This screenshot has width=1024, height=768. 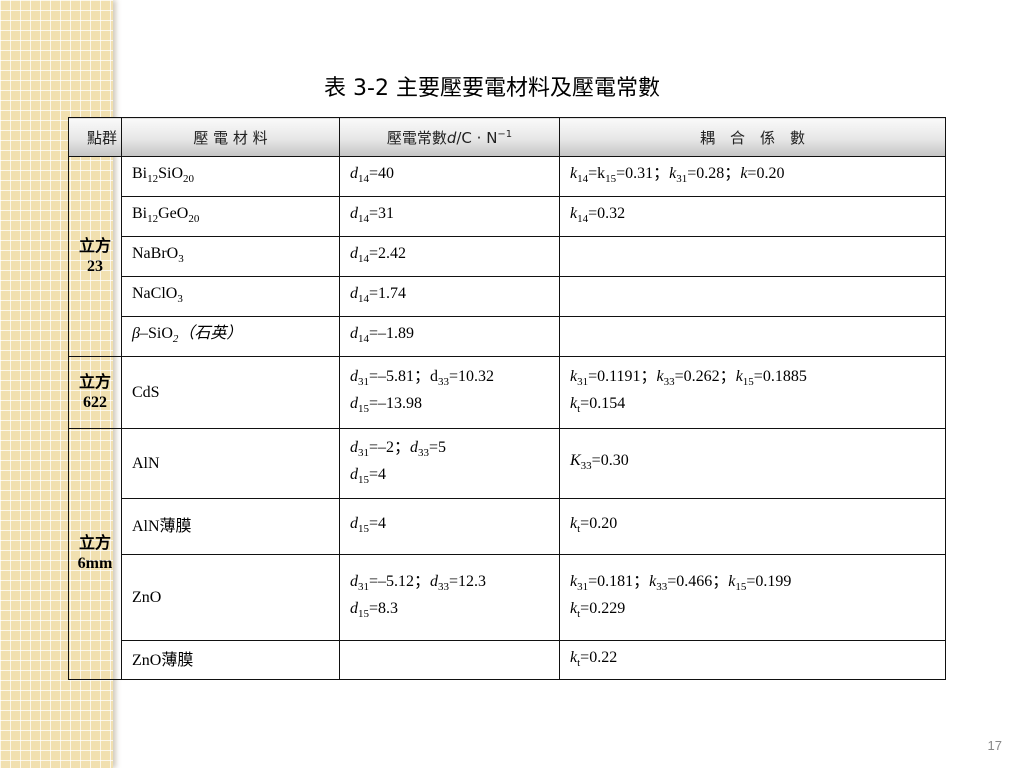 What do you see at coordinates (404, 376) in the screenshot?
I see `text-segment: =–5.81；d` at bounding box center [404, 376].